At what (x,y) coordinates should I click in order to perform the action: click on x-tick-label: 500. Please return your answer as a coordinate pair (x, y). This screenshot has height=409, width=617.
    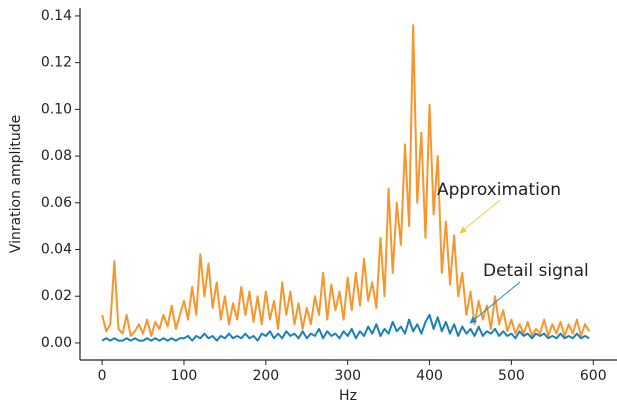
    Looking at the image, I should click on (511, 376).